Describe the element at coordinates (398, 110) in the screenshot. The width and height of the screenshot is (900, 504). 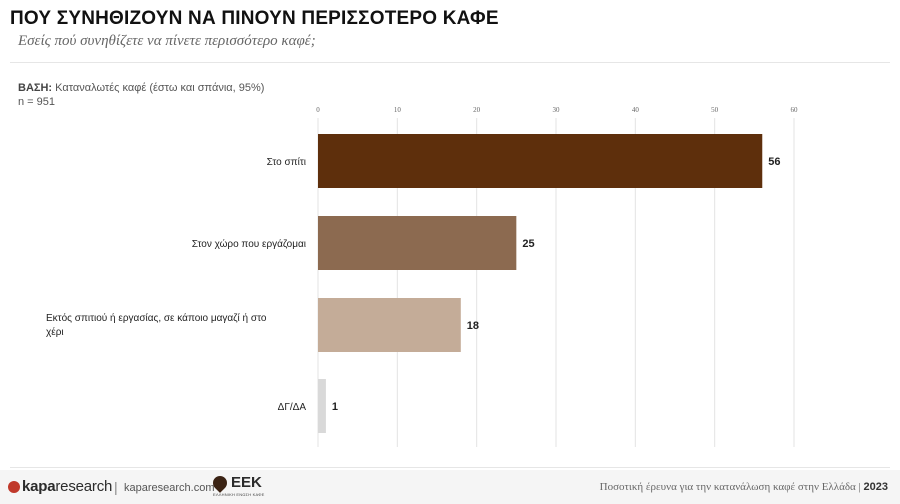
I see `x-tick-label: 10` at that location.